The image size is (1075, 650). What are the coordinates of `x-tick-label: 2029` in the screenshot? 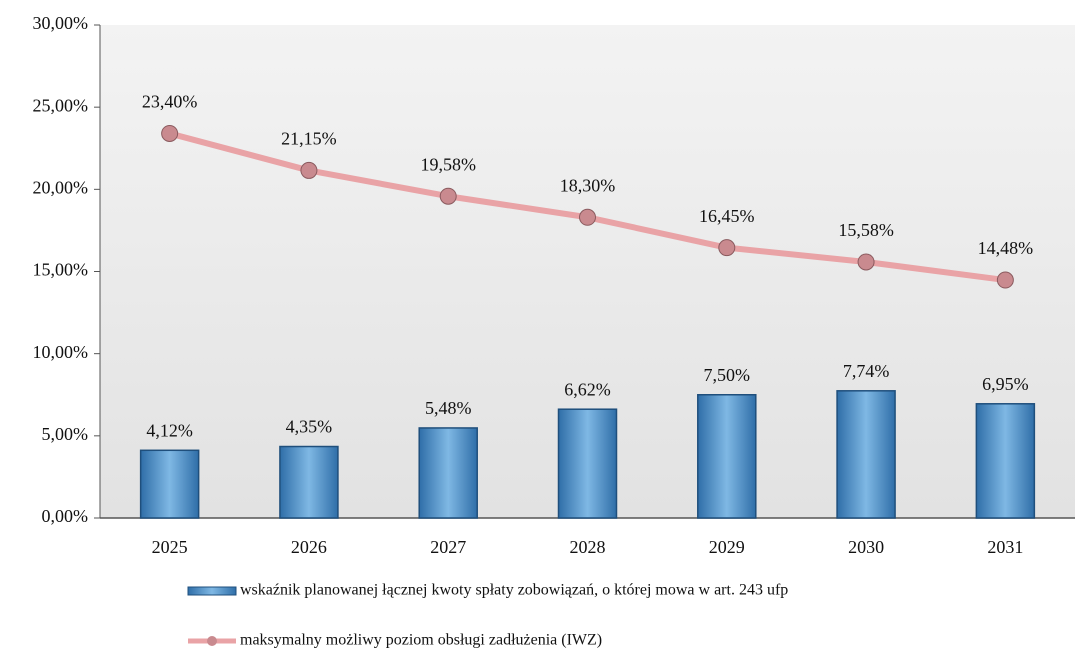 It's located at (727, 547).